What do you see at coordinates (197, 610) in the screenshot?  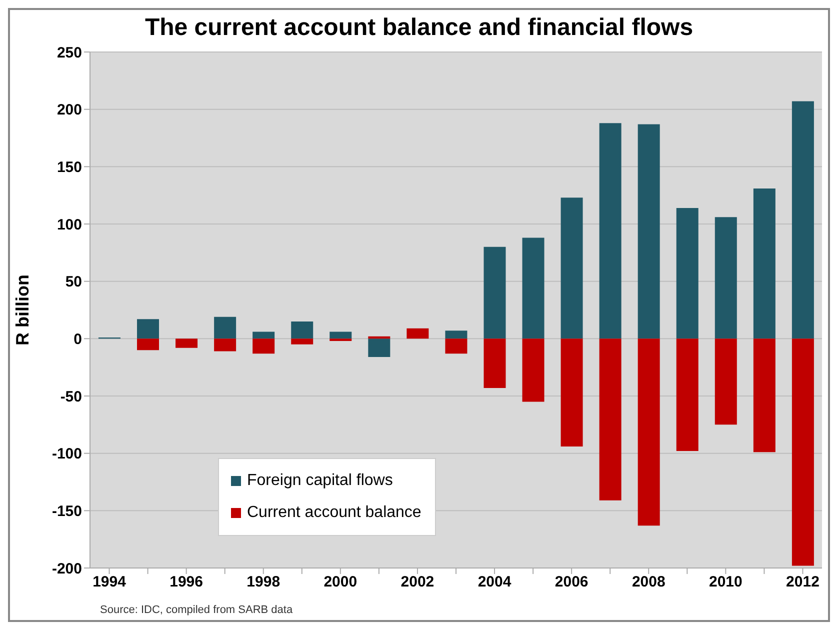 I see `source-note: Source: IDC, compiled from SARB data` at bounding box center [197, 610].